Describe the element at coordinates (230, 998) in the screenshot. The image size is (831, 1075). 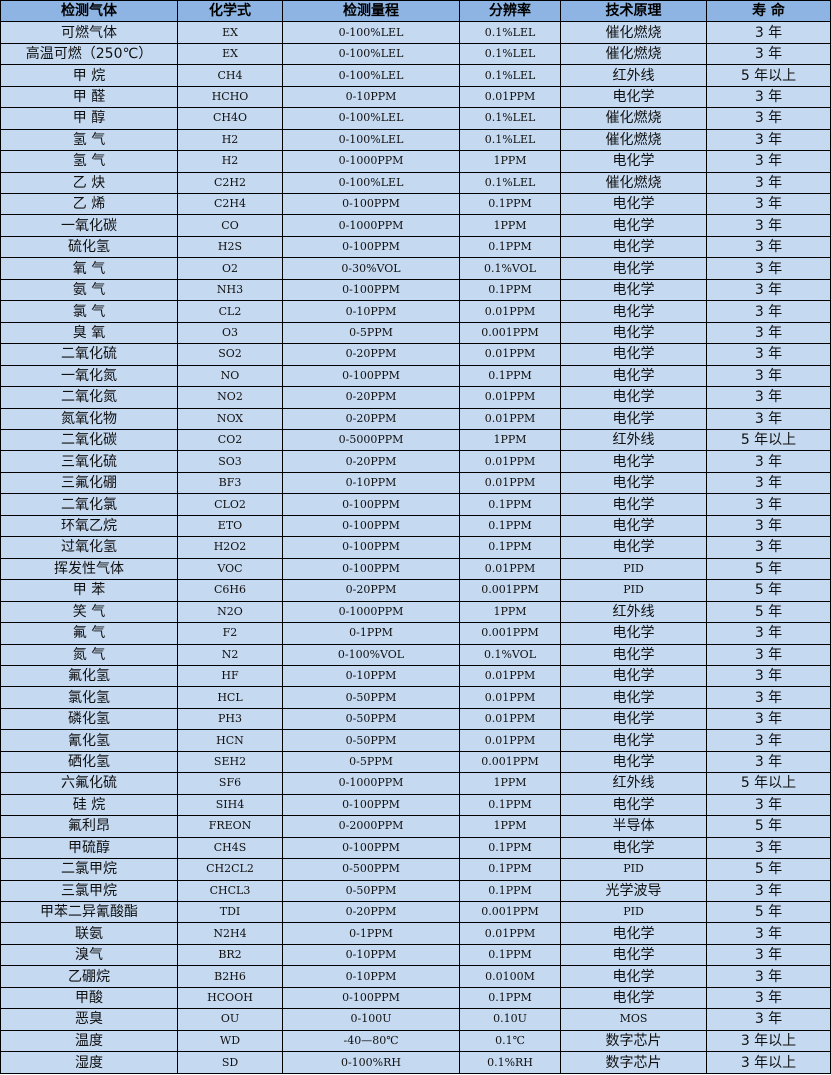
I see `formula-cell: HCOOH` at that location.